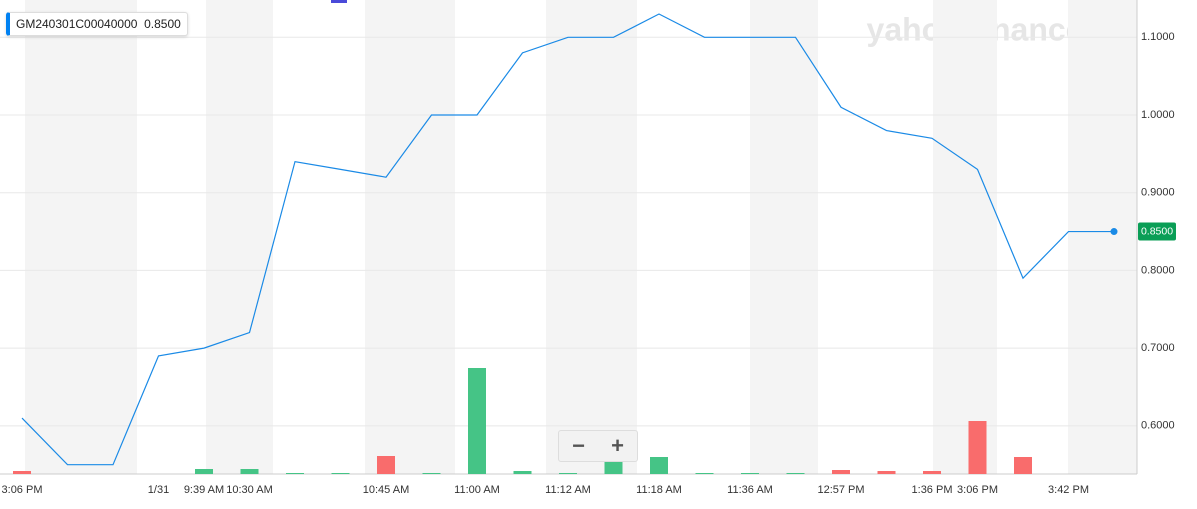 The image size is (1197, 509). What do you see at coordinates (386, 490) in the screenshot?
I see `x-tick-label: 10:45 AM` at bounding box center [386, 490].